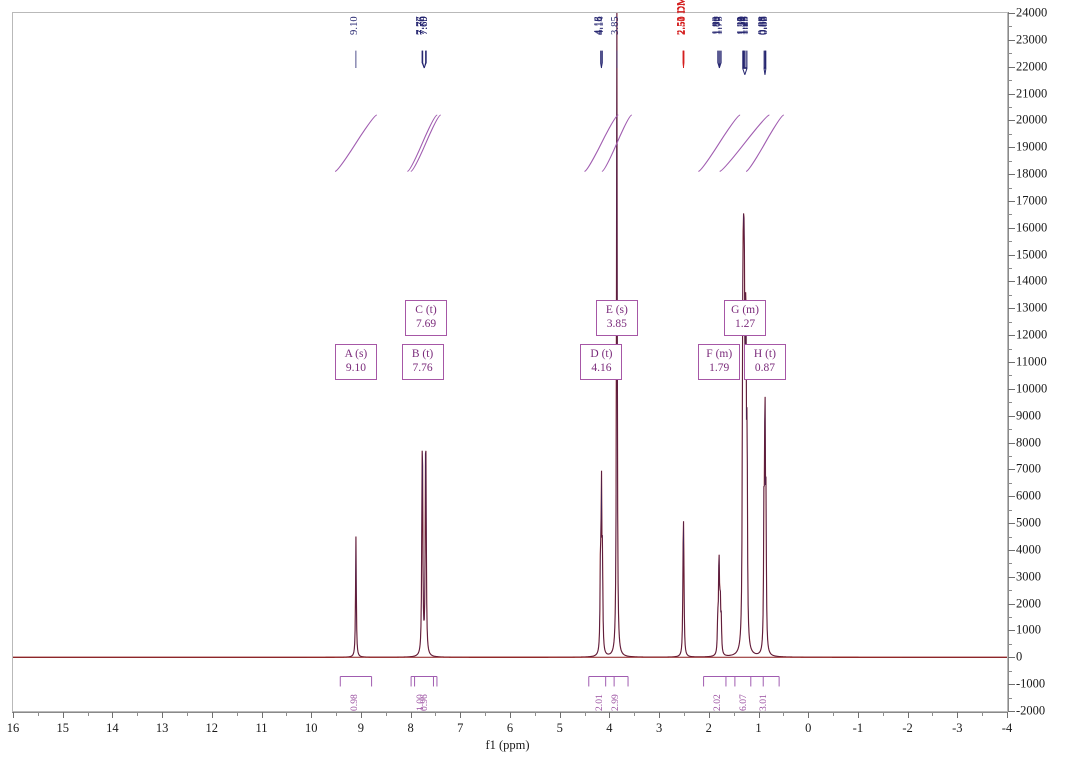 The height and width of the screenshot is (765, 1076). What do you see at coordinates (1032, 388) in the screenshot?
I see `y-axis-tick-label: 10000` at bounding box center [1032, 388].